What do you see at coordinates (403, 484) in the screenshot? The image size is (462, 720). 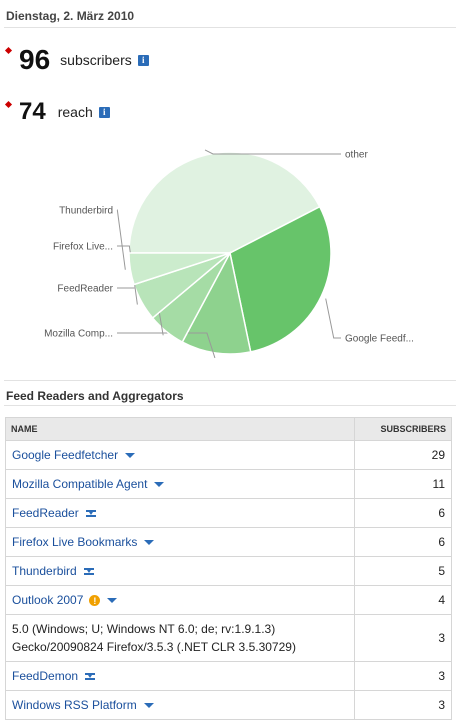 I see `subscriber-count: 11` at bounding box center [403, 484].